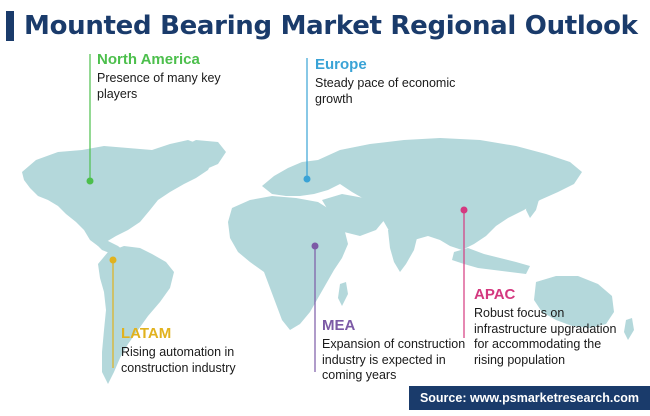 This screenshot has width=650, height=416. What do you see at coordinates (450, 194) in the screenshot?
I see `asia-landmass` at bounding box center [450, 194].